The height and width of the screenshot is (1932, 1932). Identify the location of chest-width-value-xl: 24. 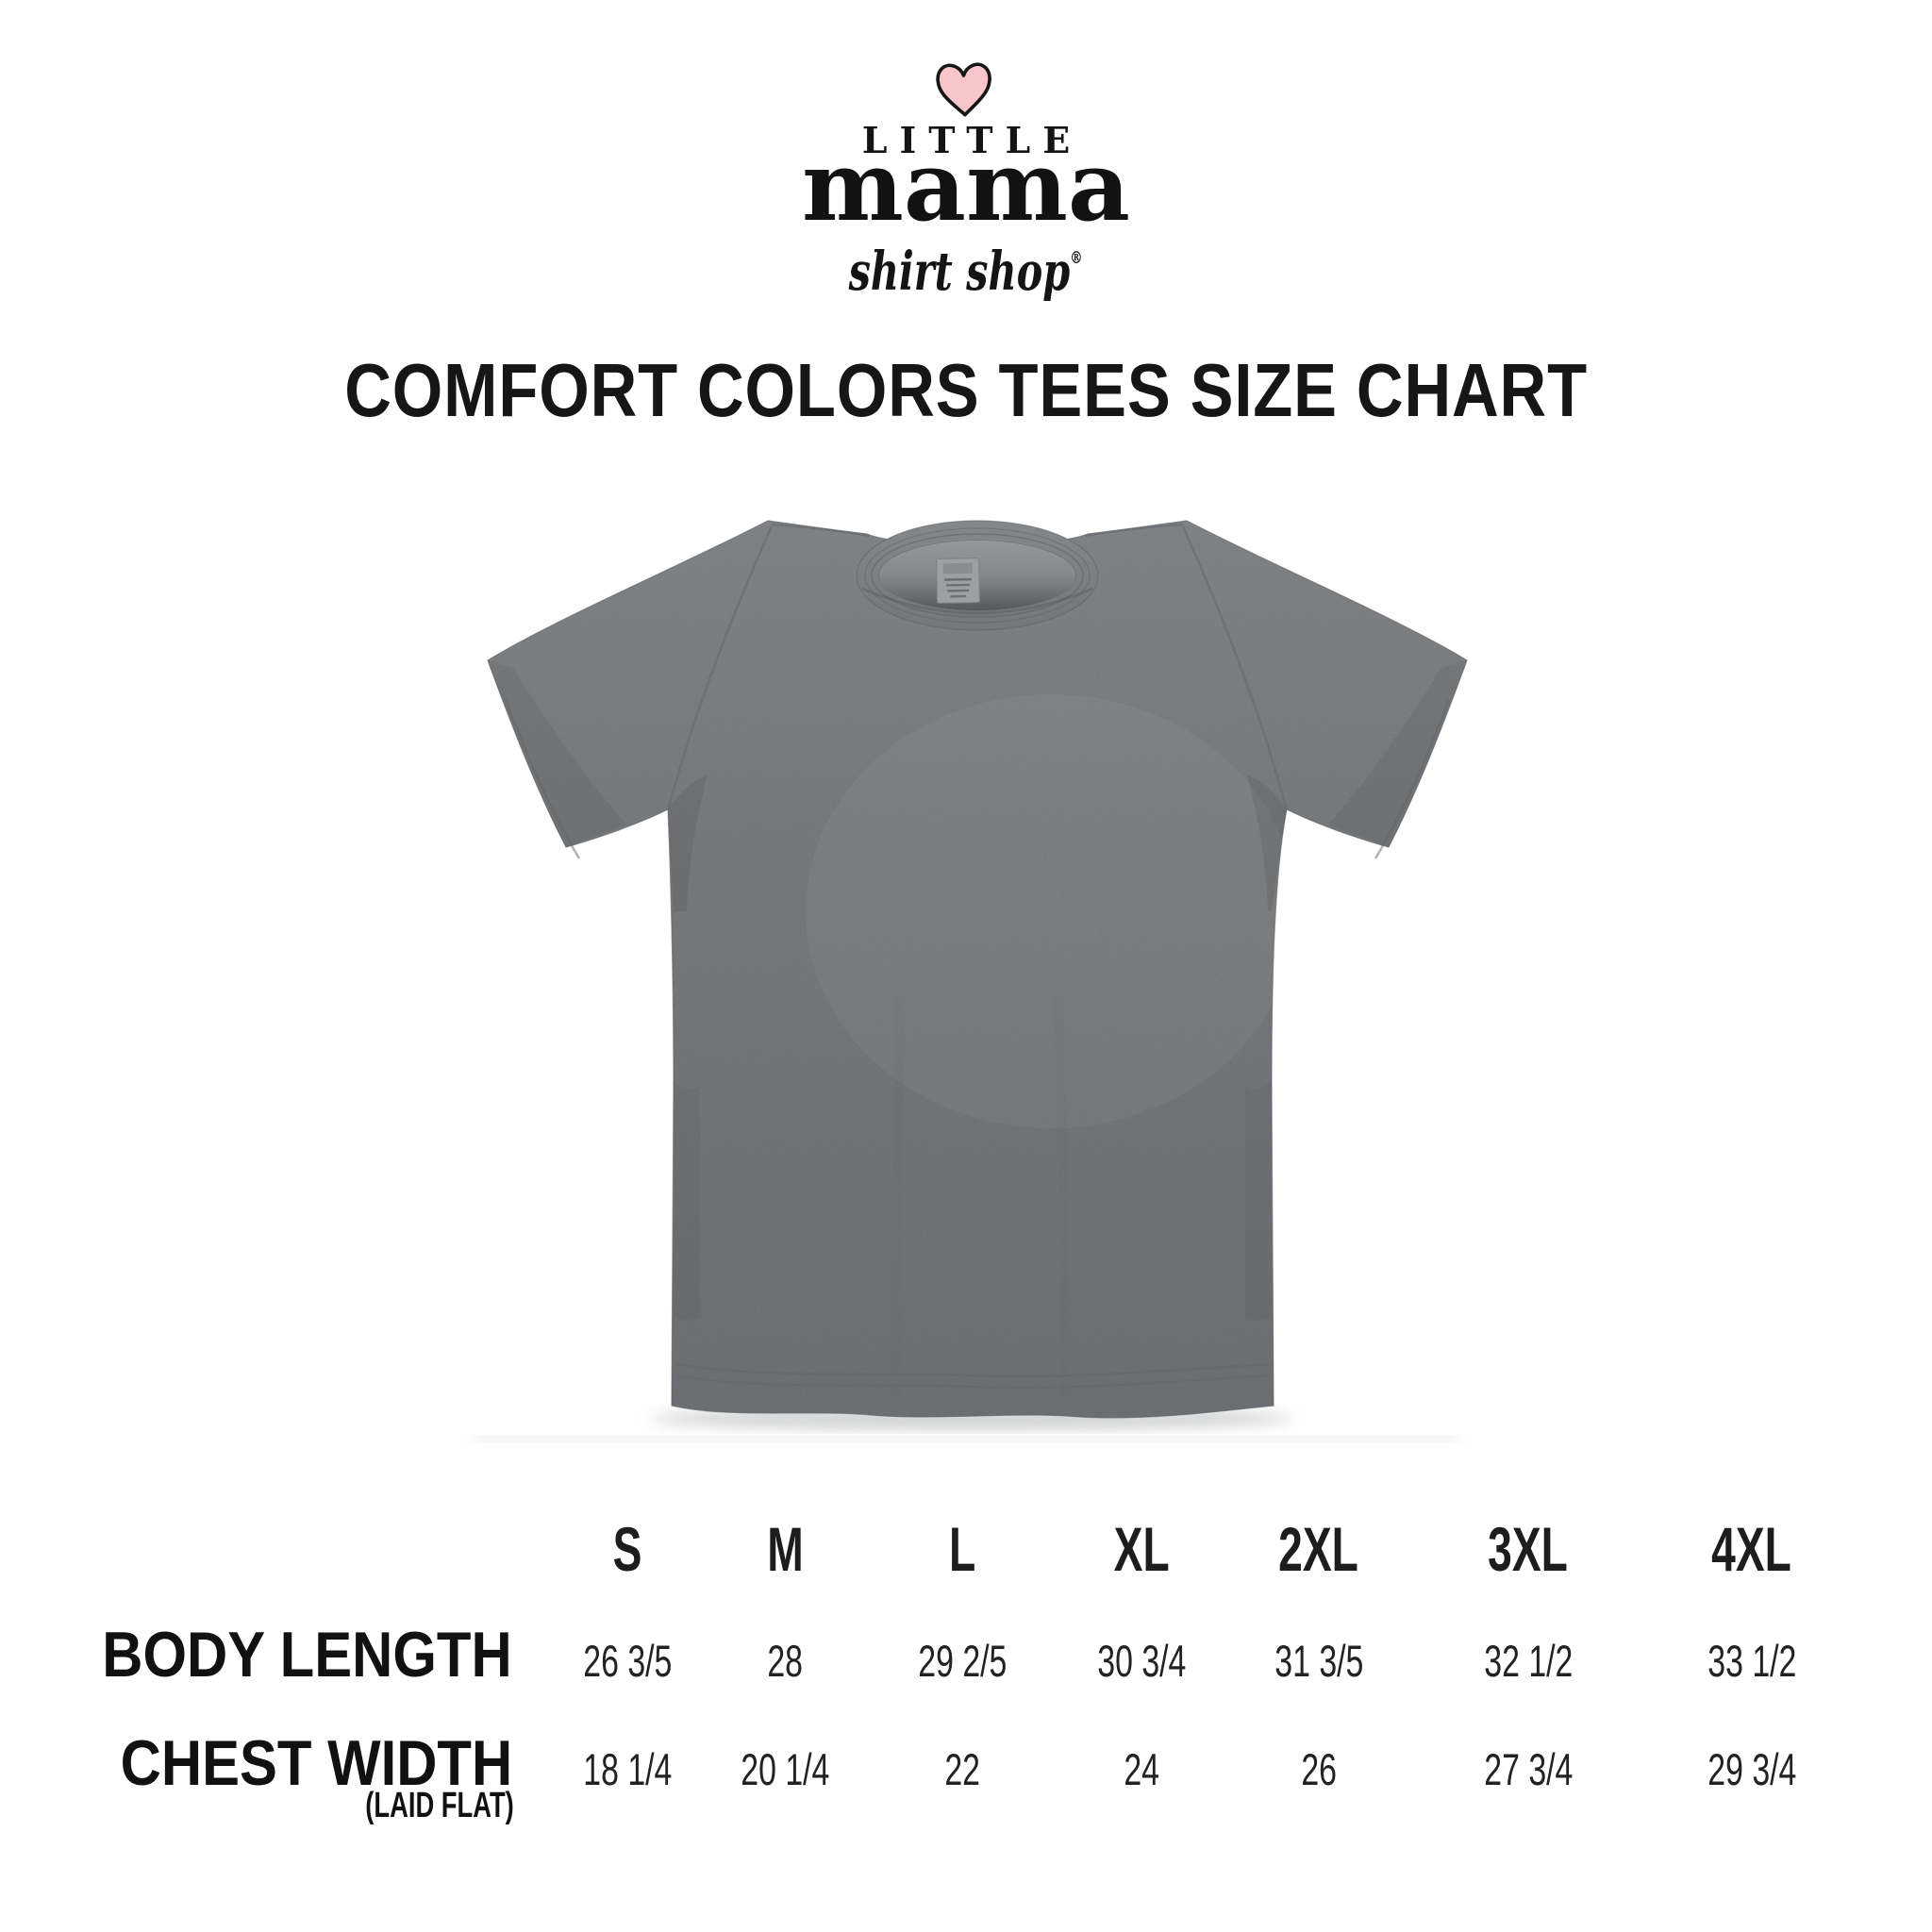
(1141, 1769).